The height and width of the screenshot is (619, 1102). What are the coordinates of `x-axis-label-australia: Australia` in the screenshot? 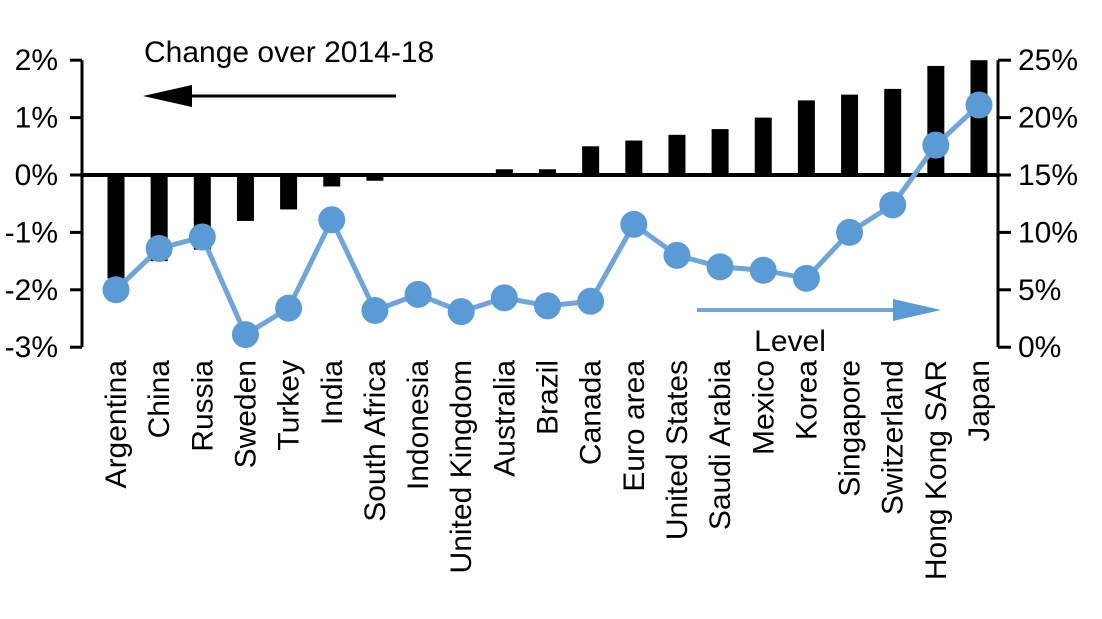 It's located at (504, 418).